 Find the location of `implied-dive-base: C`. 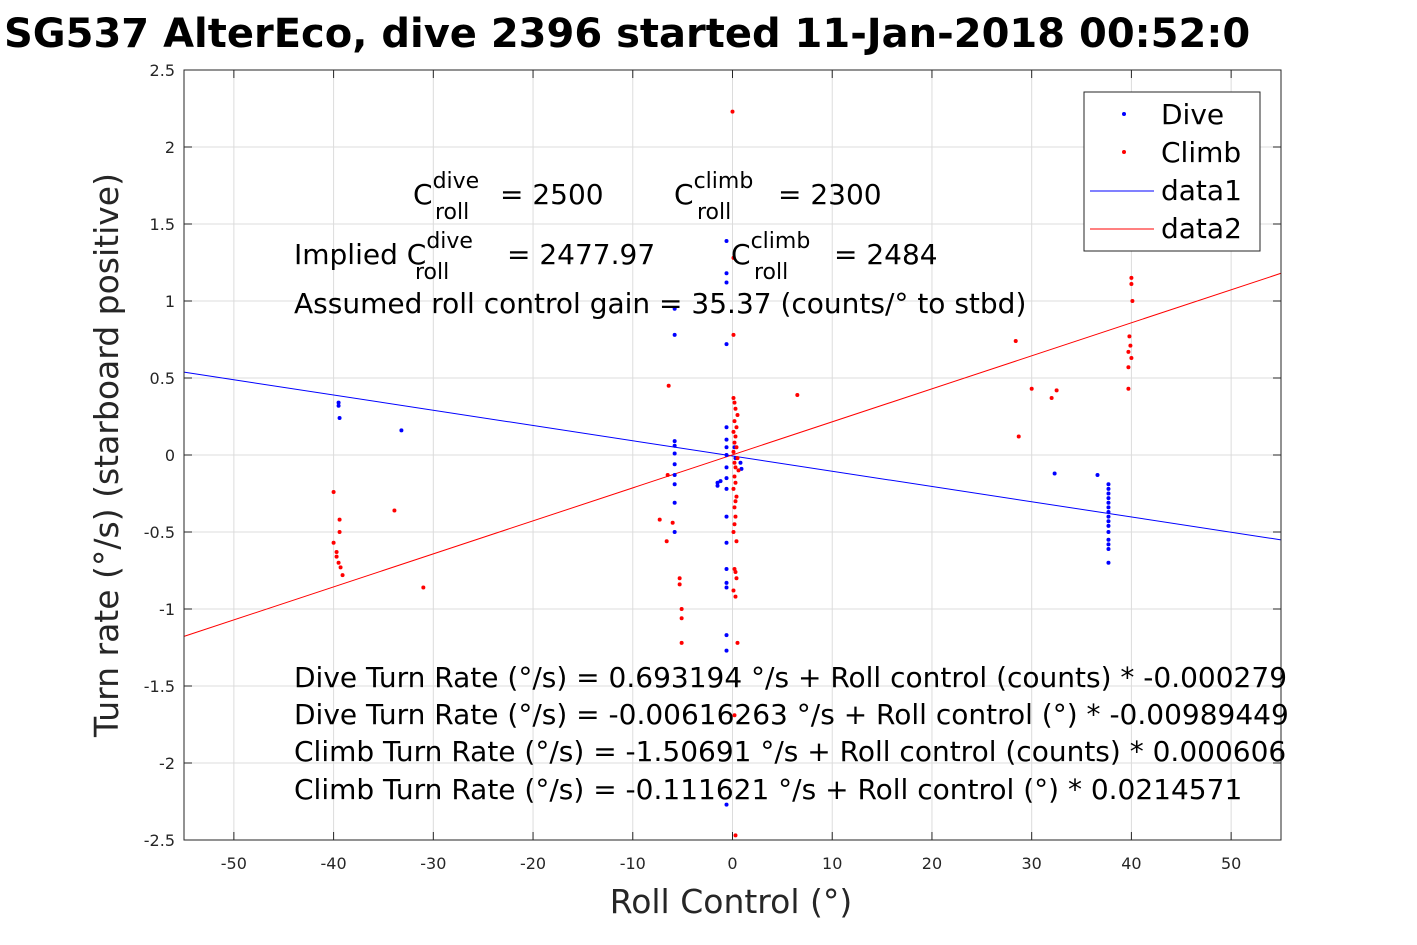

implied-dive-base: C is located at coordinates (417, 254).